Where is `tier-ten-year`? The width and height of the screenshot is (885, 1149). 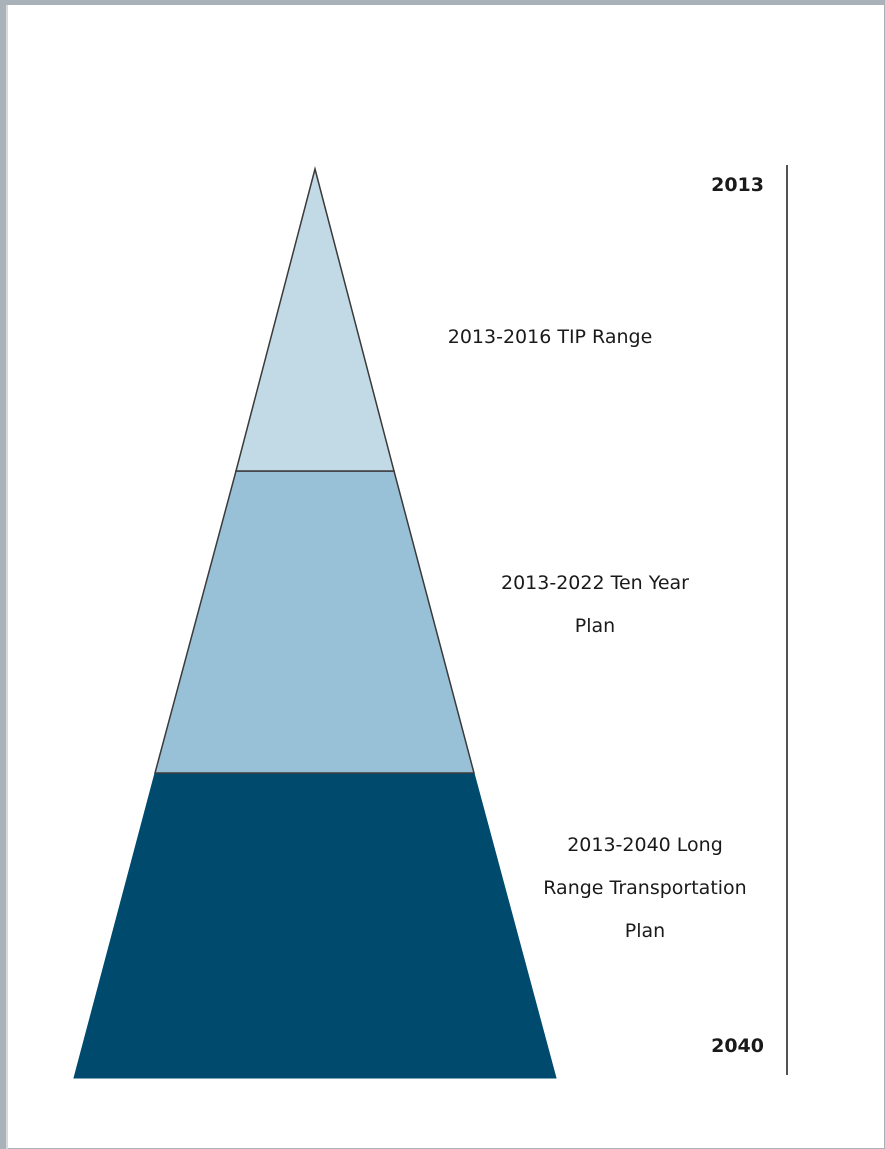
tier-ten-year is located at coordinates (314, 622).